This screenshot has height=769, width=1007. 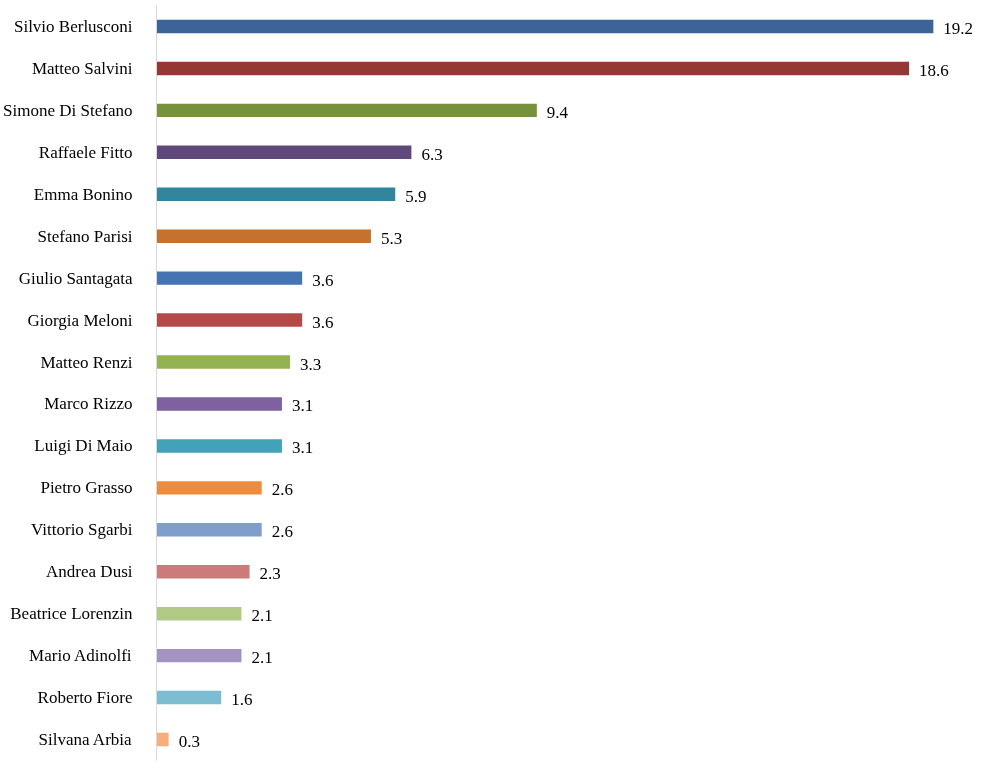 What do you see at coordinates (68, 110) in the screenshot?
I see `y-tick-label: Simone Di Stefano` at bounding box center [68, 110].